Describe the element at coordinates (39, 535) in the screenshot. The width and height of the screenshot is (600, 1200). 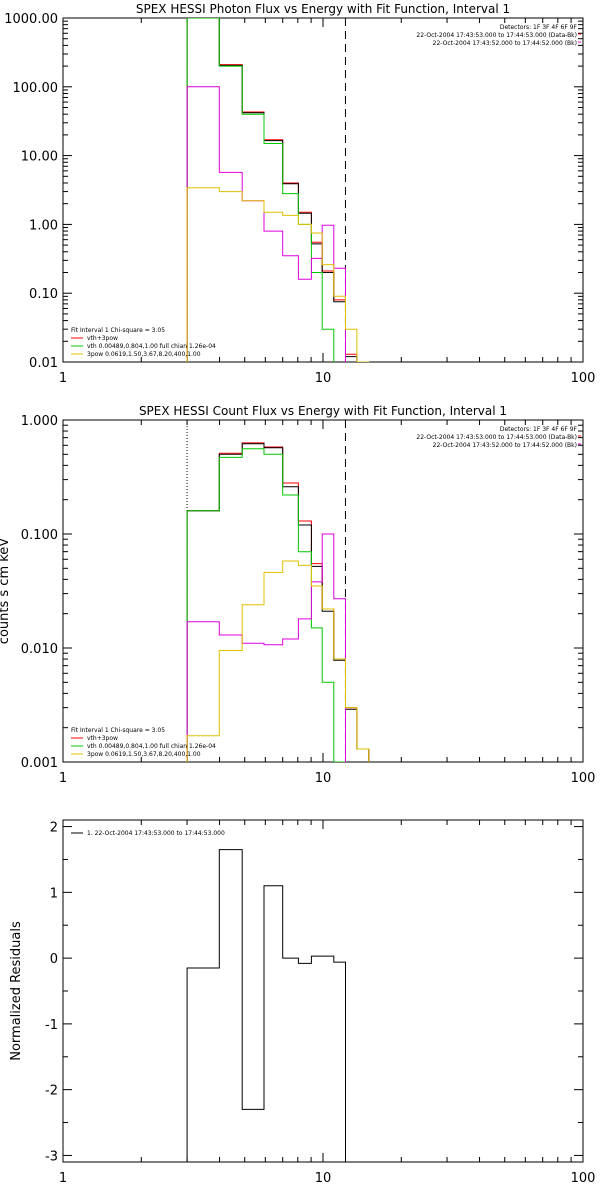
I see `y-tick-label: 0.100` at that location.